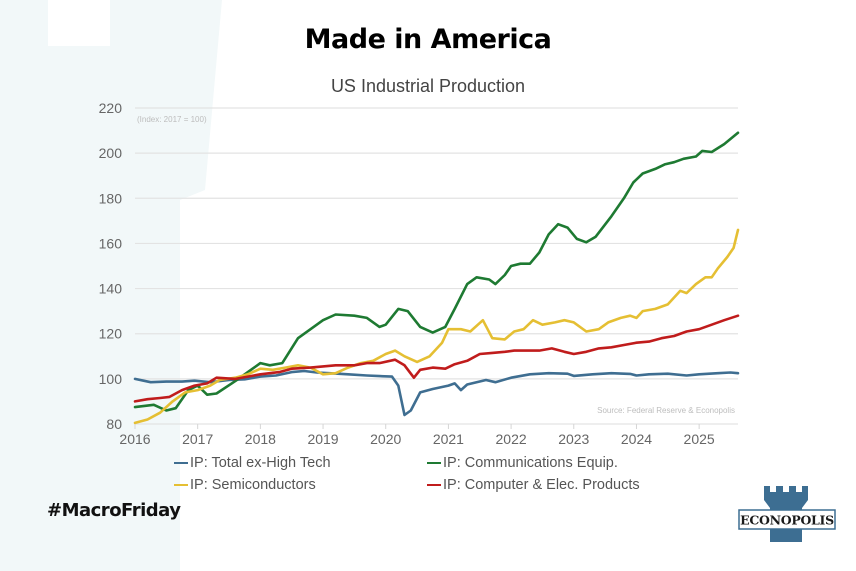  What do you see at coordinates (134, 439) in the screenshot?
I see `x-tick-label: 2016` at bounding box center [134, 439].